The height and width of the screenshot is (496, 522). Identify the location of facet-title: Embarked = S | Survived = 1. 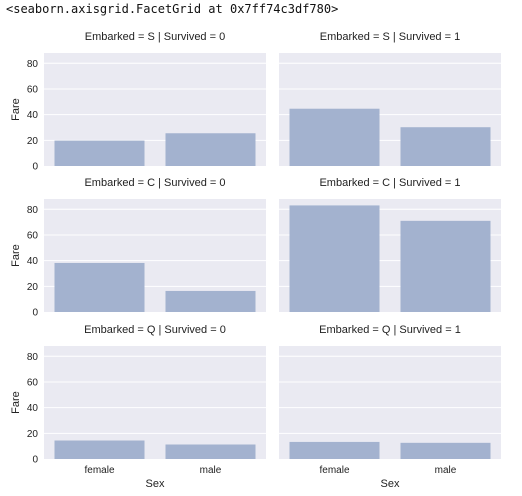
(390, 37).